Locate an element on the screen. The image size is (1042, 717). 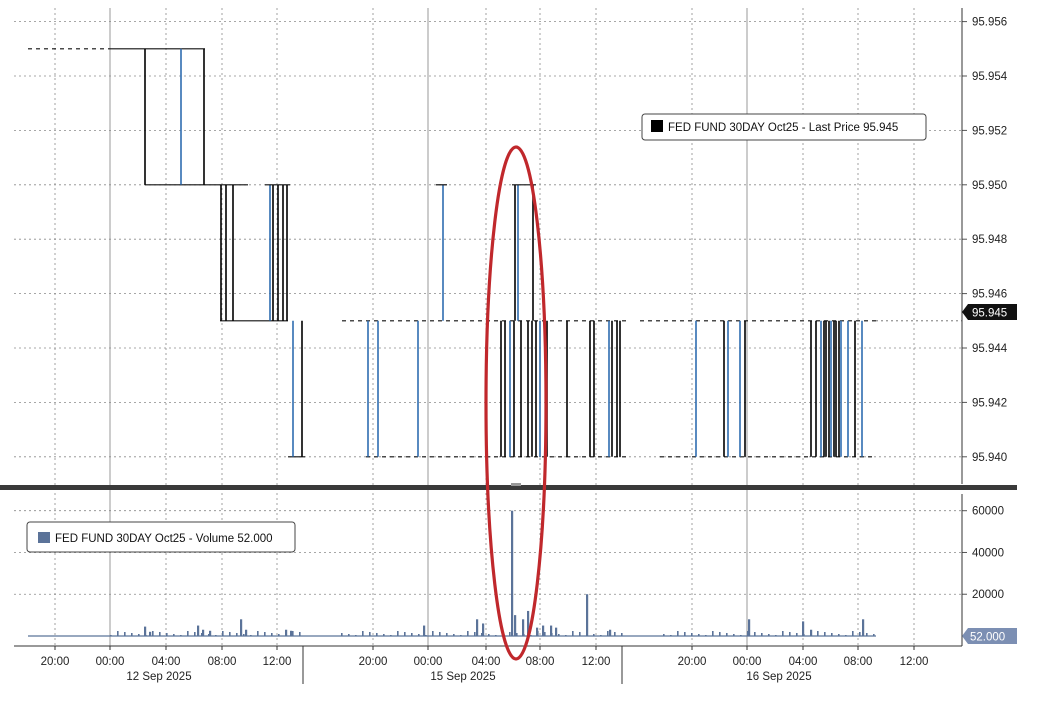
price-legend-swatch is located at coordinates (657, 126).